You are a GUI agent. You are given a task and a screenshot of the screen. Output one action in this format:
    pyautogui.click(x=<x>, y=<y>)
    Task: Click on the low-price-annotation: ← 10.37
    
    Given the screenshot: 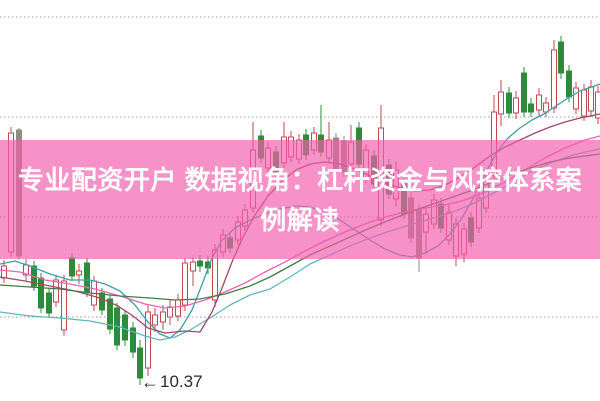 What is the action you would take?
    pyautogui.click(x=172, y=382)
    